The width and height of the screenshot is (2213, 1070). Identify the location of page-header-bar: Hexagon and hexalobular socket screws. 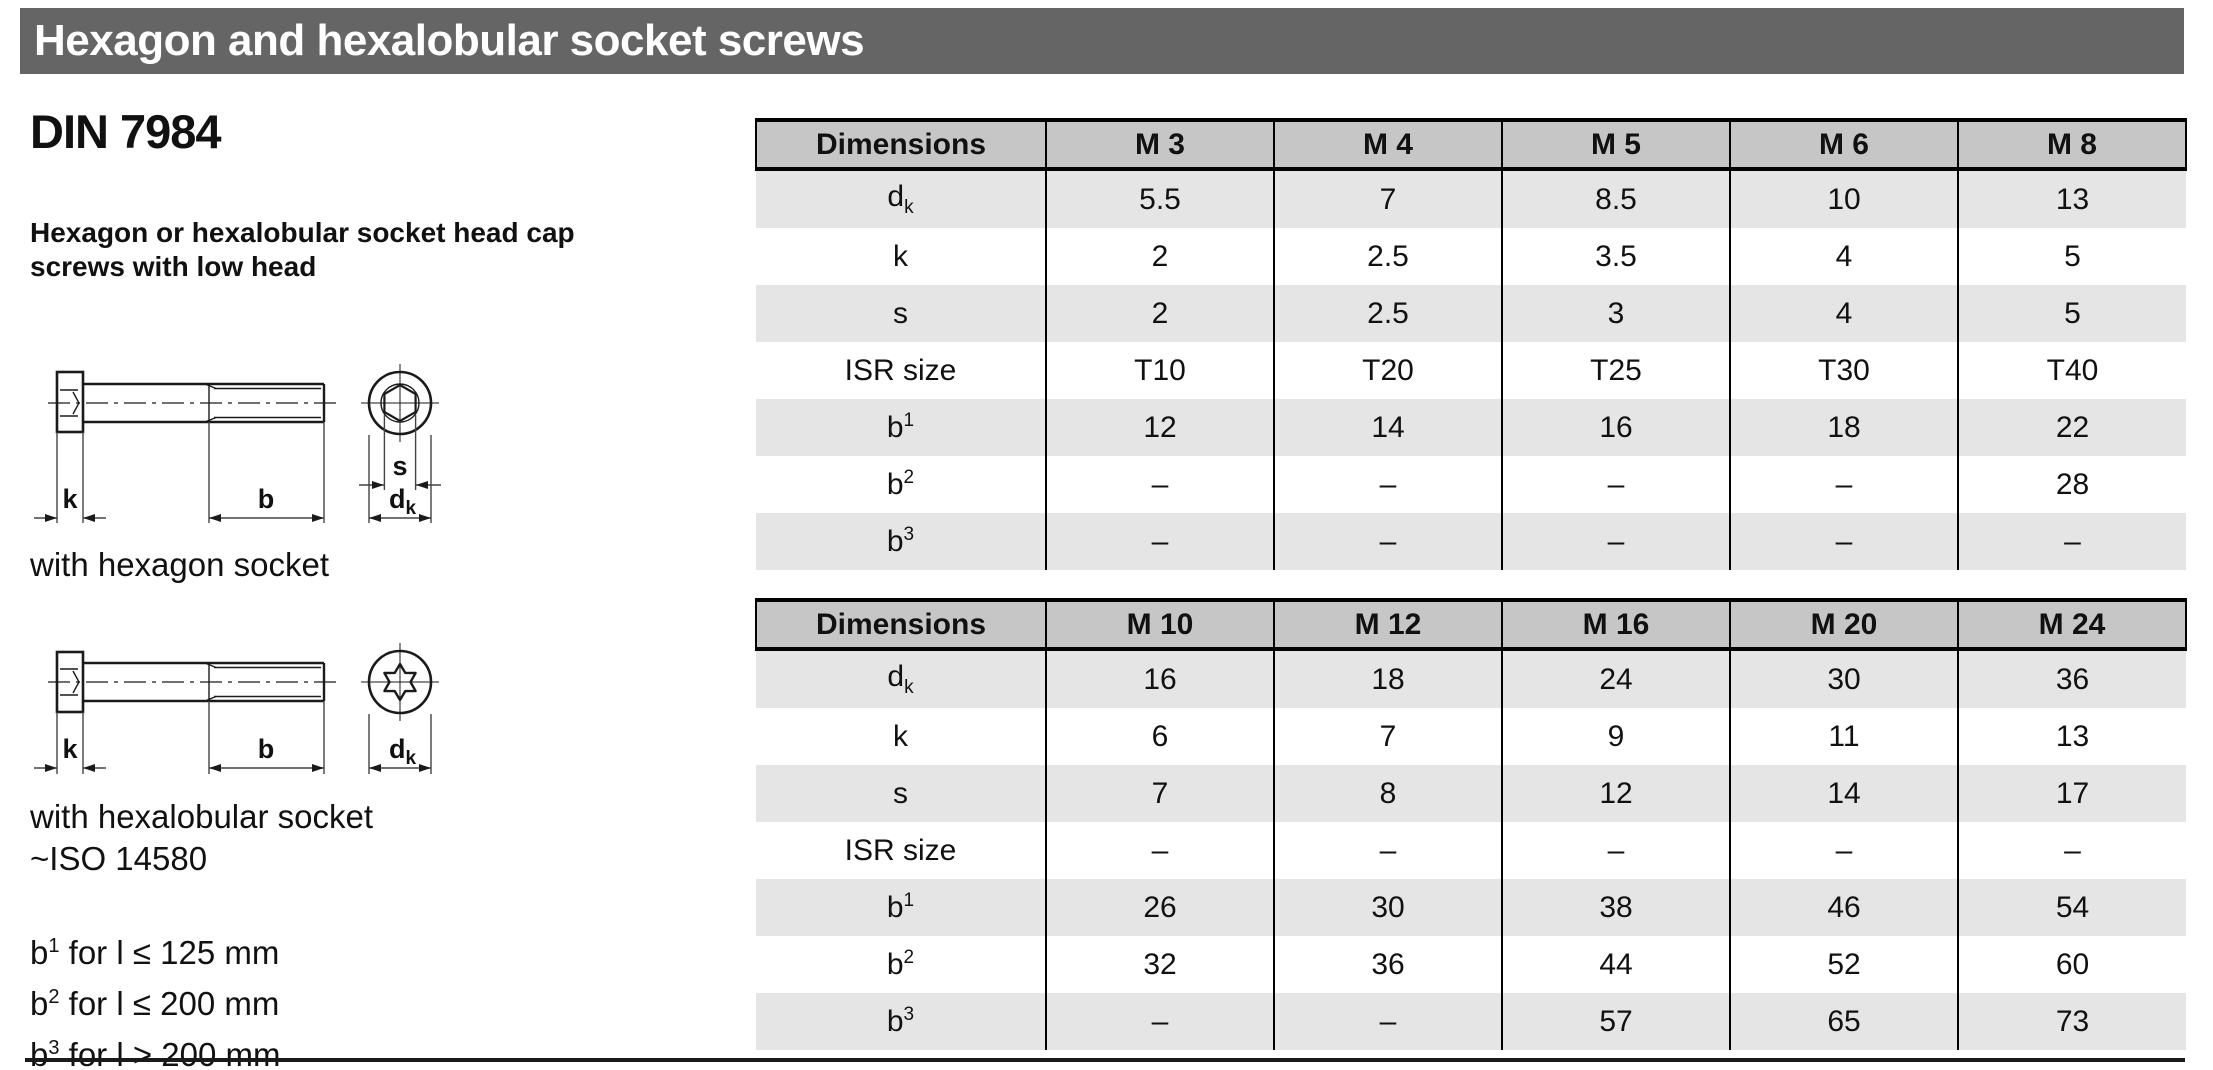
(1102, 41).